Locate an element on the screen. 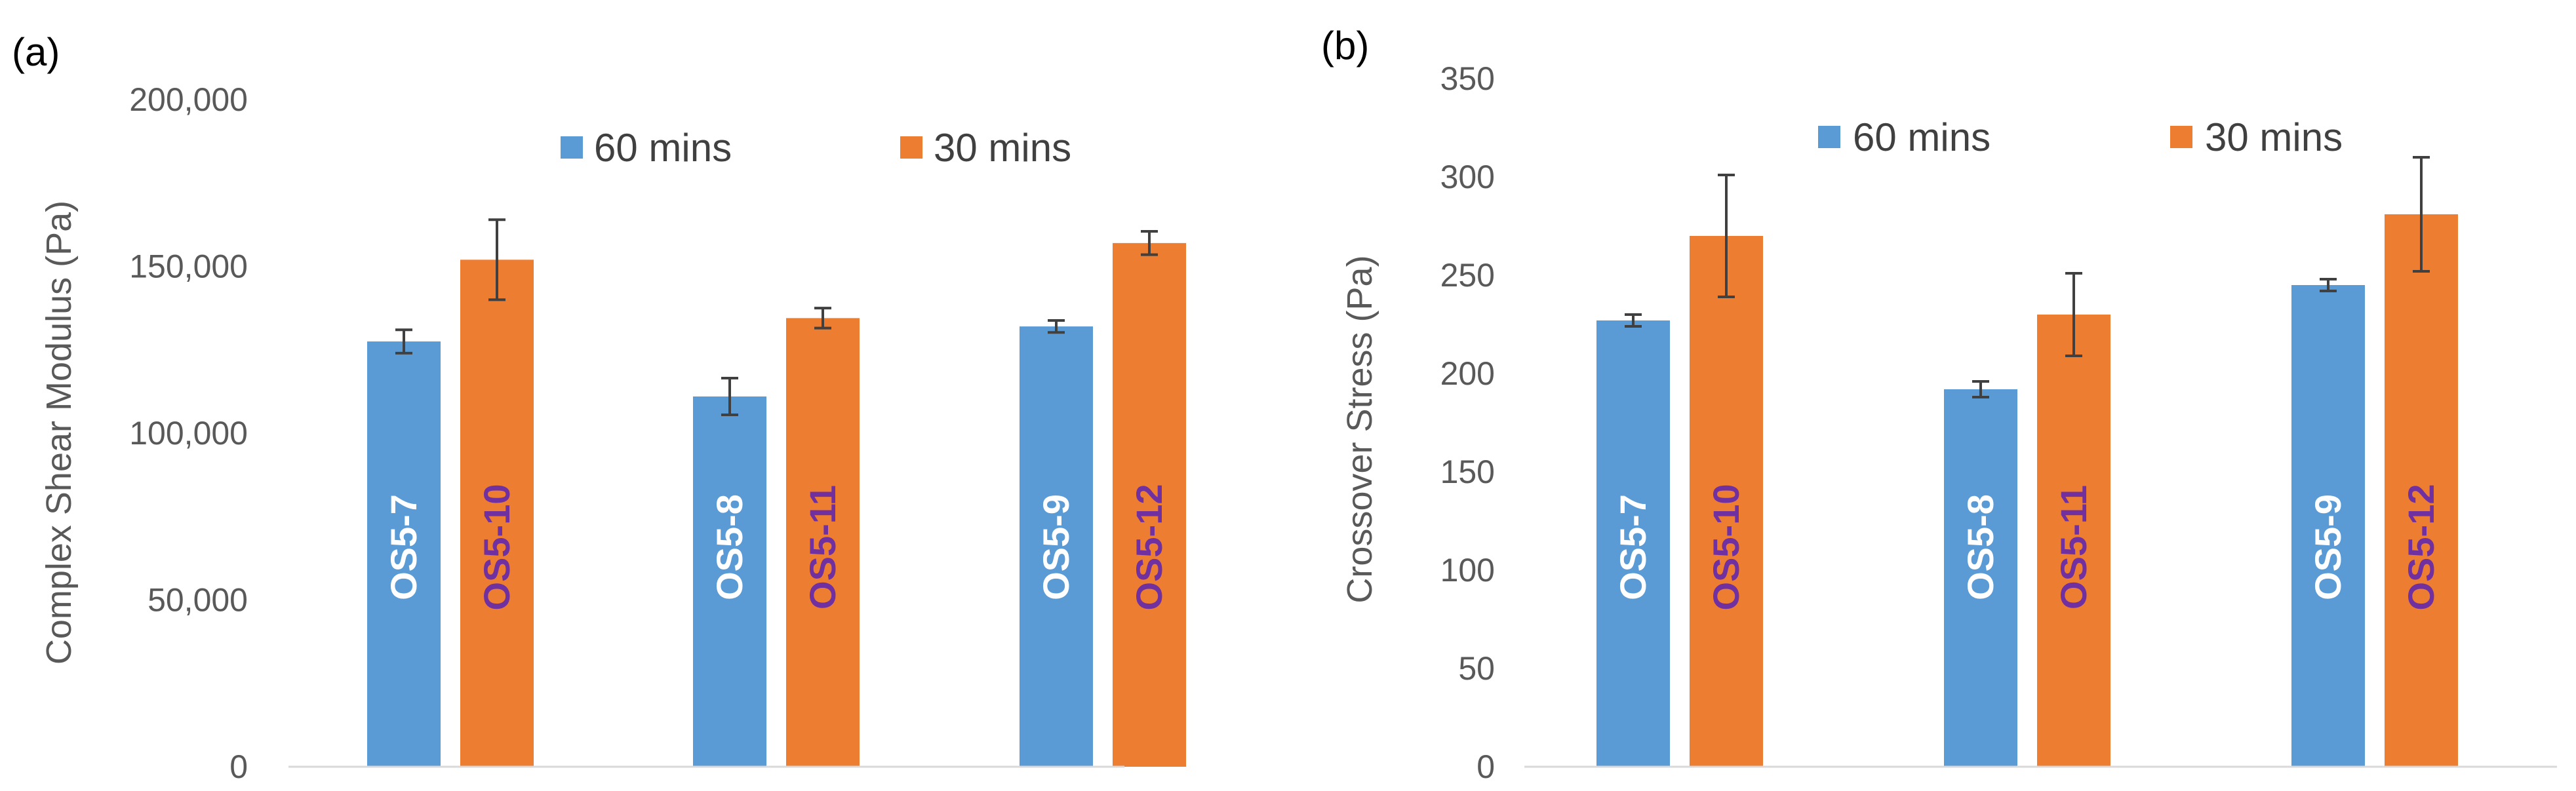  panel-label-b: (b) is located at coordinates (1345, 46).